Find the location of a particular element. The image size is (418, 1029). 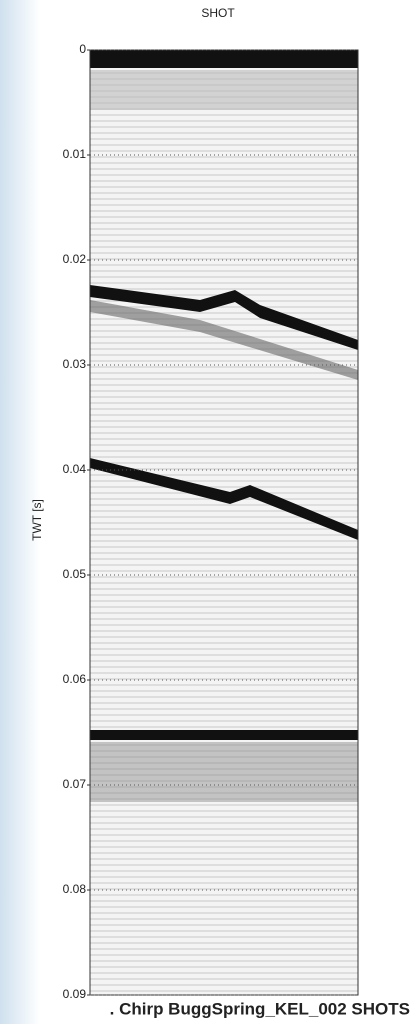

y-axis-label: TWT [s] is located at coordinates (37, 520).